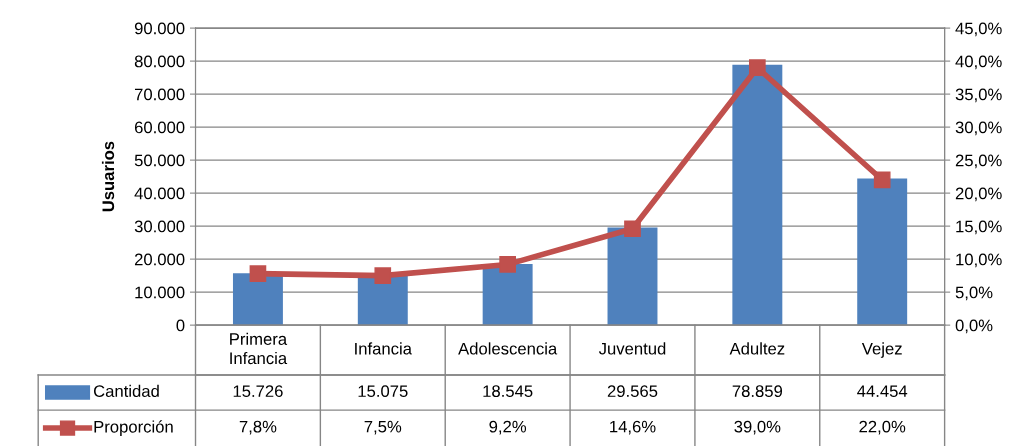  I want to click on x-tick-label: Juventud, so click(632, 348).